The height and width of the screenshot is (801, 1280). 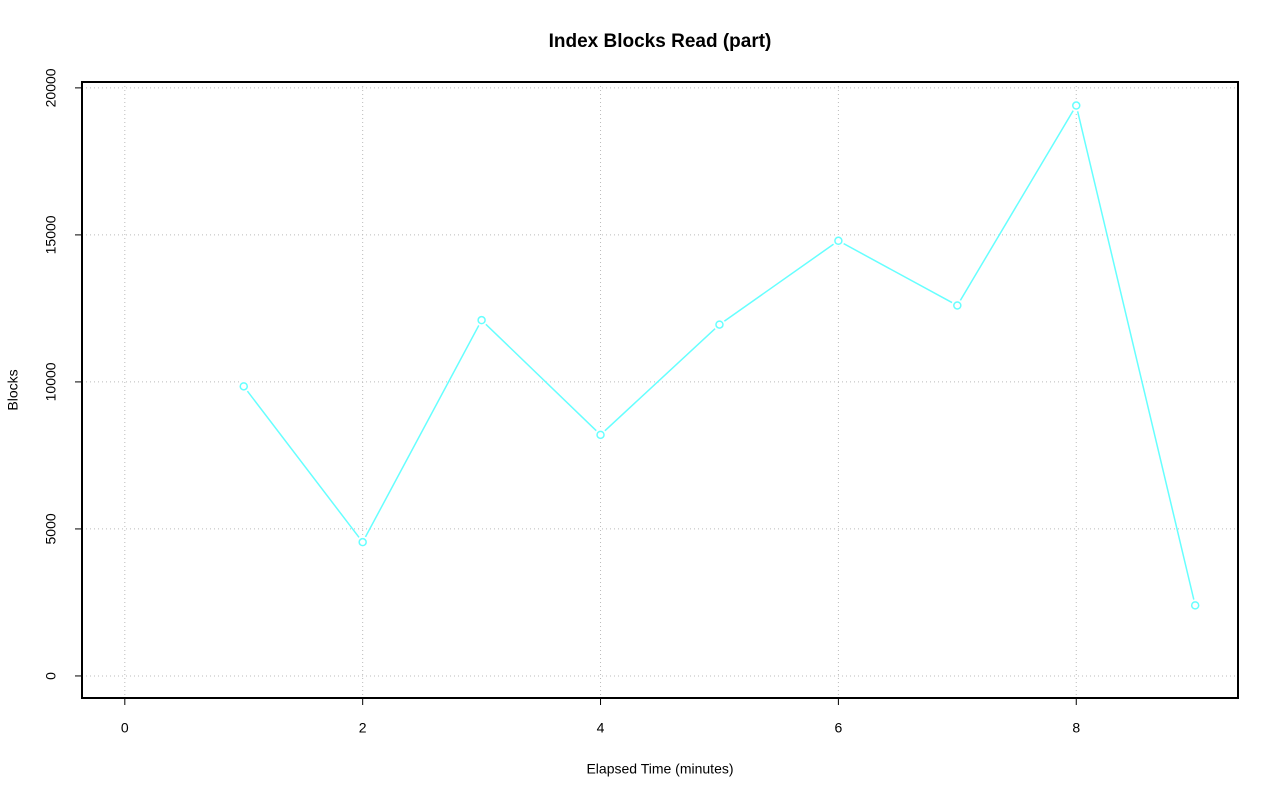 What do you see at coordinates (659, 769) in the screenshot?
I see `x-axis-label: Elapsed Time (minutes)` at bounding box center [659, 769].